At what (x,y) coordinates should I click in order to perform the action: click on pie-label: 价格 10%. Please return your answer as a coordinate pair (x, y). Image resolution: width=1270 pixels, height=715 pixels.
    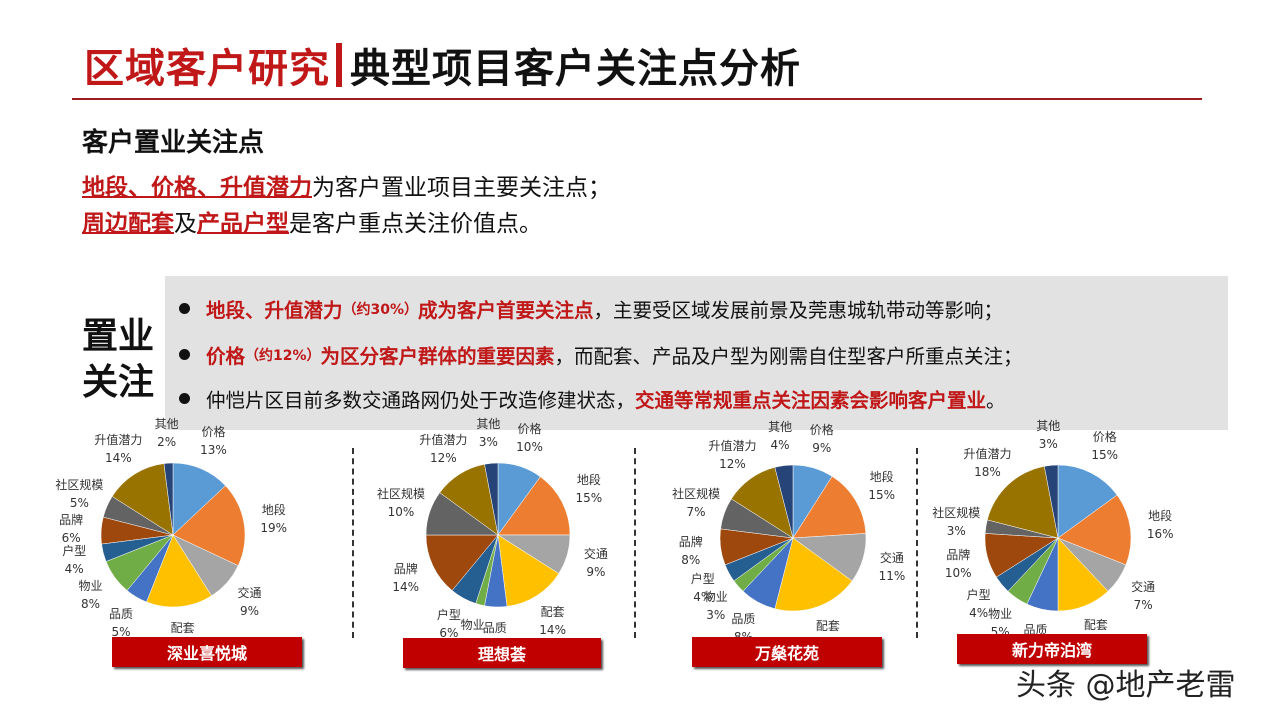
    Looking at the image, I should click on (529, 438).